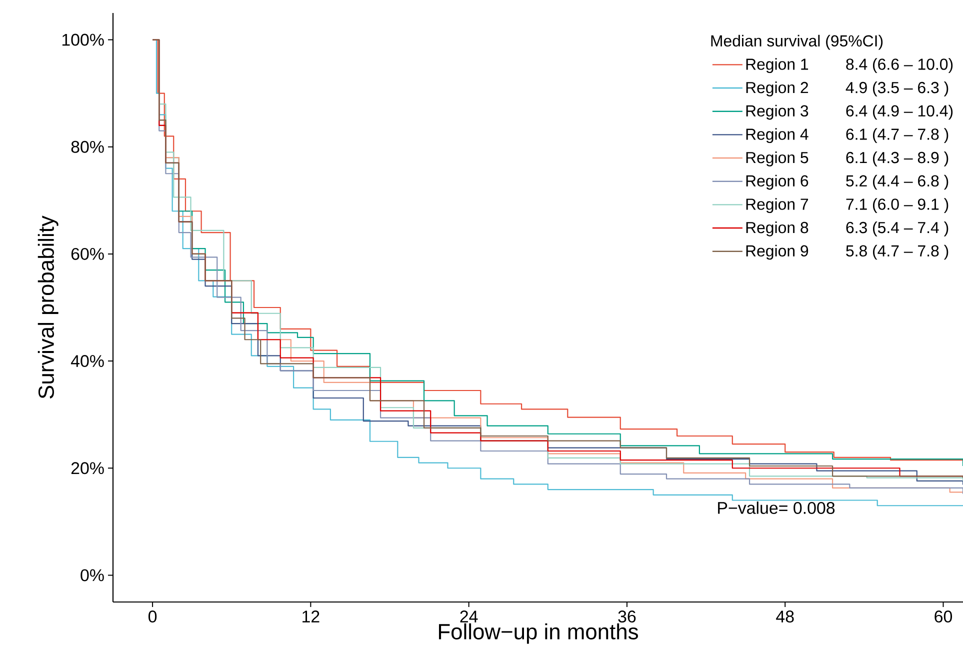  I want to click on annotation: 6.4 (4.9 – 10.4), so click(899, 112).